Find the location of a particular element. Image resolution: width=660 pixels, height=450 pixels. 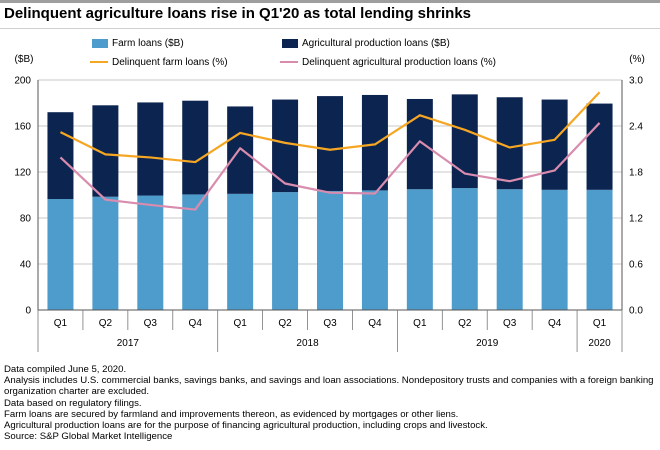

line-delinquent-farm-loans is located at coordinates (330, 127).